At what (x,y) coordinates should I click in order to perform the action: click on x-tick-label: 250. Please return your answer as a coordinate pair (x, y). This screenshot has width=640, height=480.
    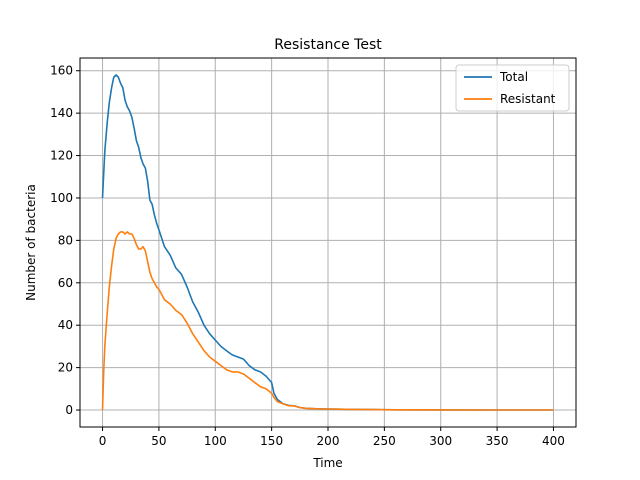
    Looking at the image, I should click on (384, 441).